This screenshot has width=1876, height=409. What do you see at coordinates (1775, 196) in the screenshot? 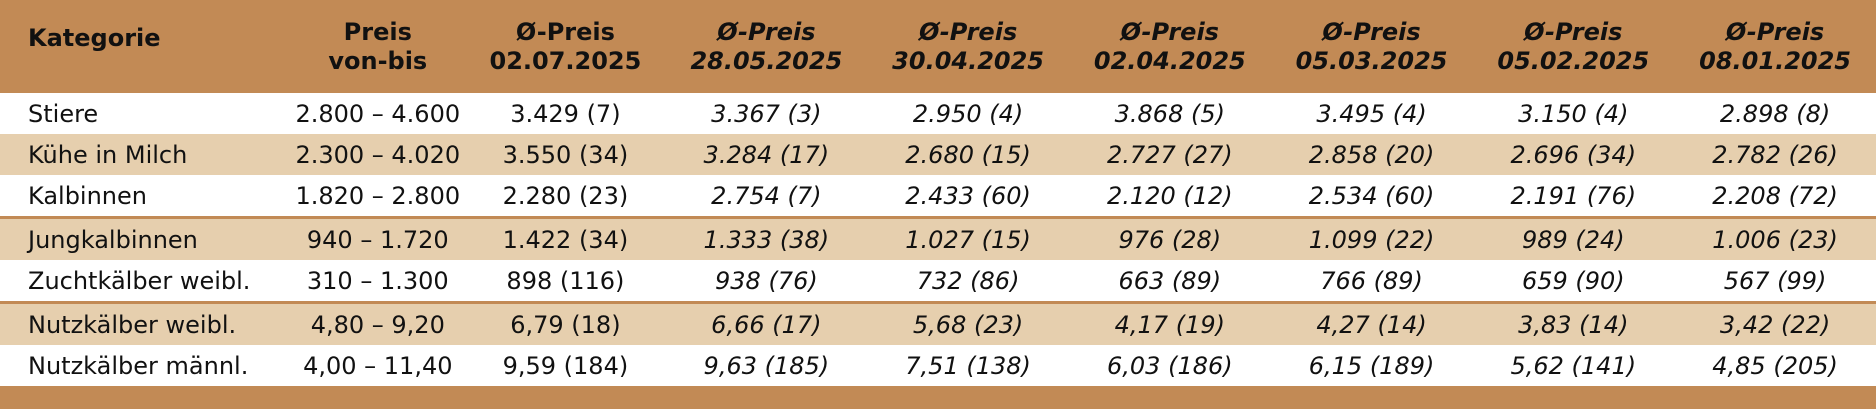
I see `avg-price-cell: 2.208 (72)` at bounding box center [1775, 196].